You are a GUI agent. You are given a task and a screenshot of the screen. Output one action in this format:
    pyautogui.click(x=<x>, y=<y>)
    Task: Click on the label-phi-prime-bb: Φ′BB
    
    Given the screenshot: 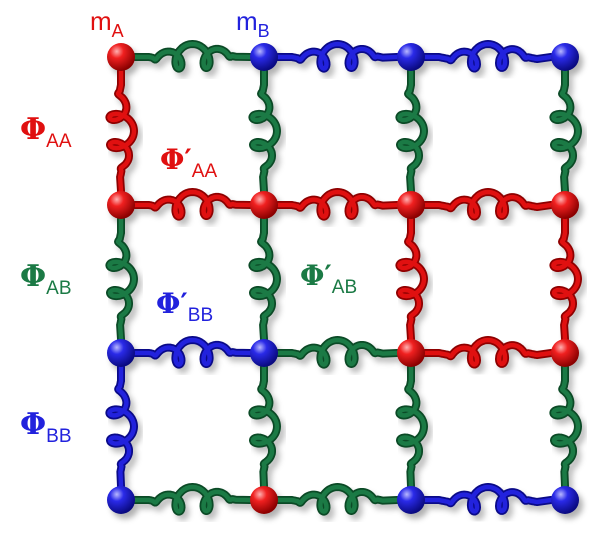 What is the action you would take?
    pyautogui.click(x=185, y=306)
    